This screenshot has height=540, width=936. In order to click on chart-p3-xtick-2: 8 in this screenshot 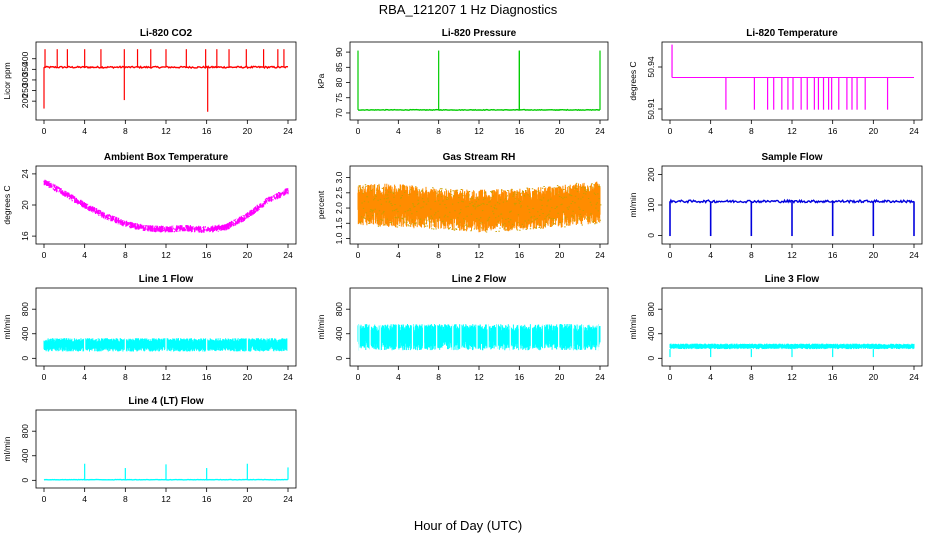, I will do `click(751, 131)`.